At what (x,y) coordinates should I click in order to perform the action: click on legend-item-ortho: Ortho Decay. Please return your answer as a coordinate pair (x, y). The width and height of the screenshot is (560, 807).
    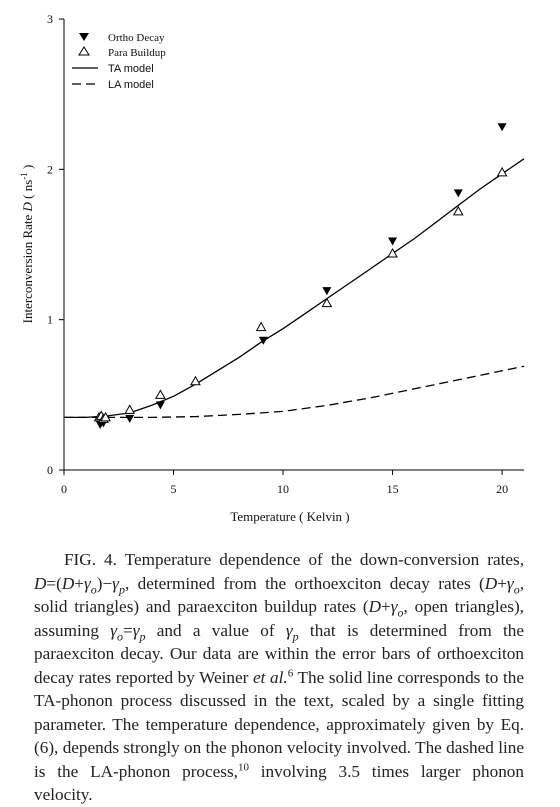
    Looking at the image, I should click on (122, 38).